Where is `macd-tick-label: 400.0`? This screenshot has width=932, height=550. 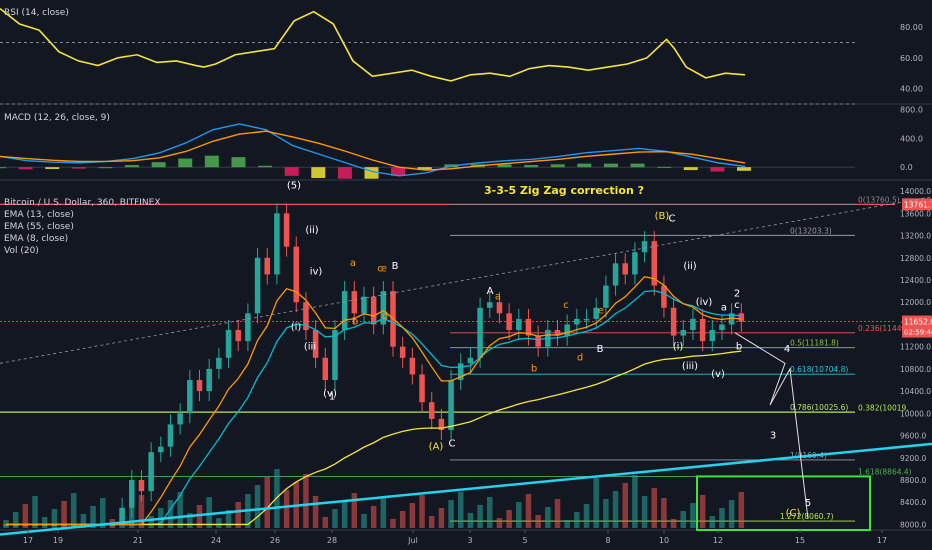 macd-tick-label: 400.0 is located at coordinates (911, 138).